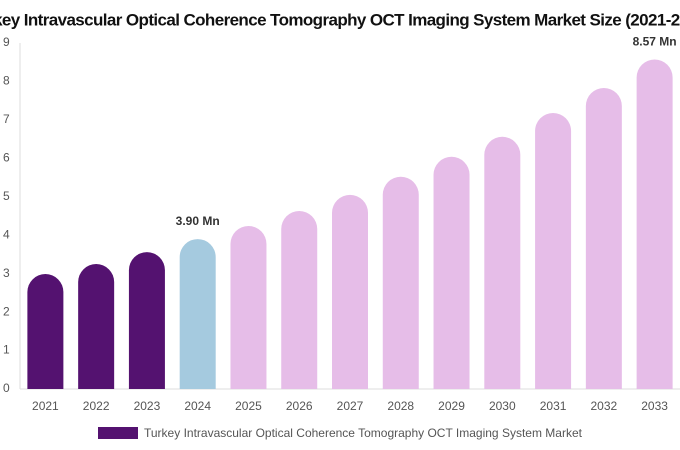  What do you see at coordinates (553, 406) in the screenshot?
I see `x-tick-label: 2031` at bounding box center [553, 406].